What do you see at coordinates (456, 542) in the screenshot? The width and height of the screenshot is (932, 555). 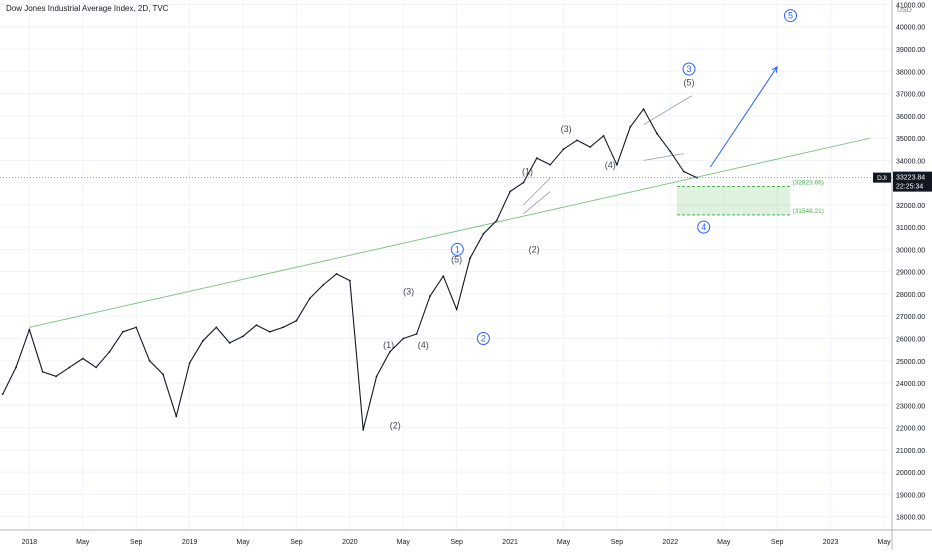 I see `x-tick-label-8: Sep` at bounding box center [456, 542].